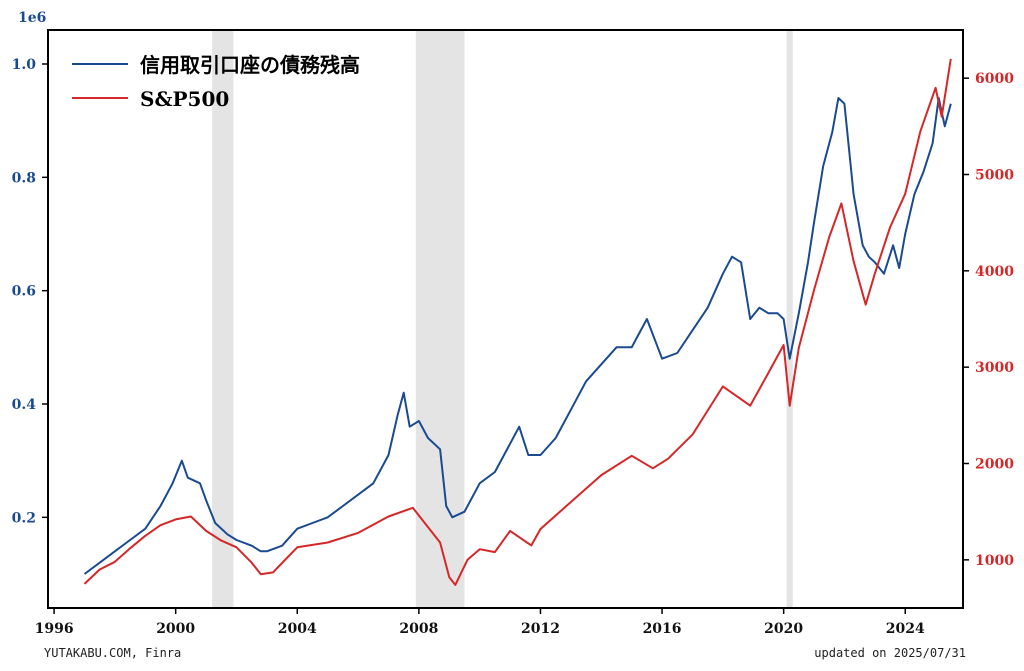 This screenshot has width=1024, height=671. Describe the element at coordinates (994, 465) in the screenshot. I see `right-tick-label: 2000` at that location.